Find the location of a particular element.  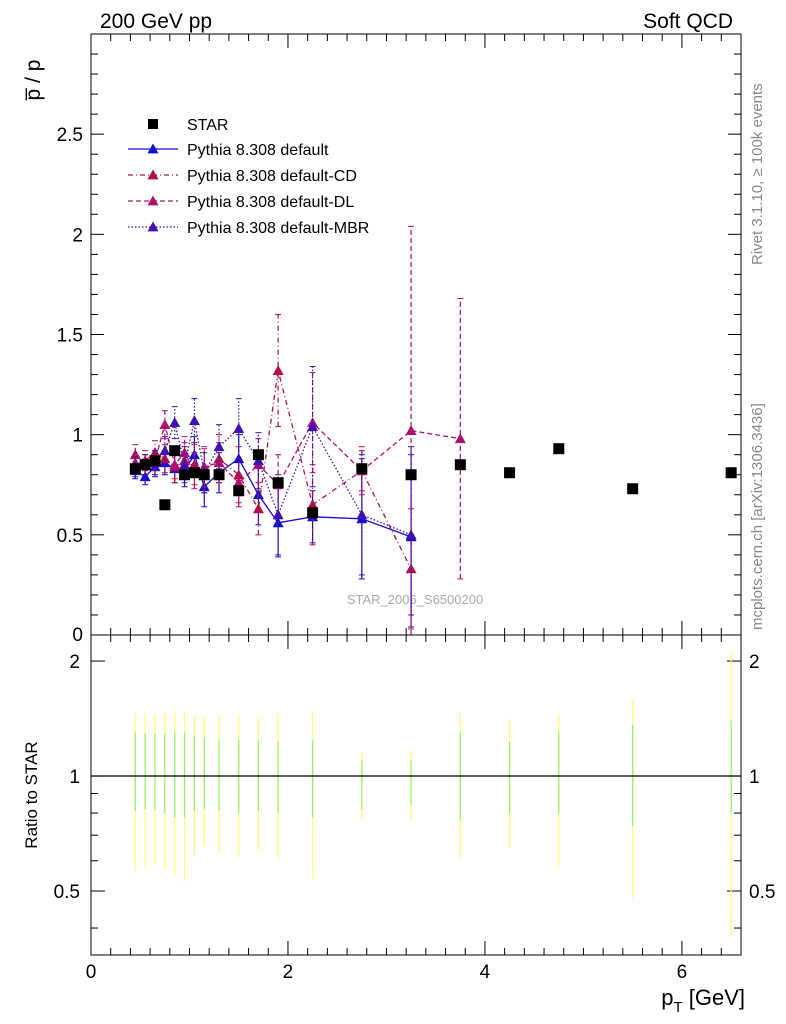

legend-marker-dl is located at coordinates (153, 200).